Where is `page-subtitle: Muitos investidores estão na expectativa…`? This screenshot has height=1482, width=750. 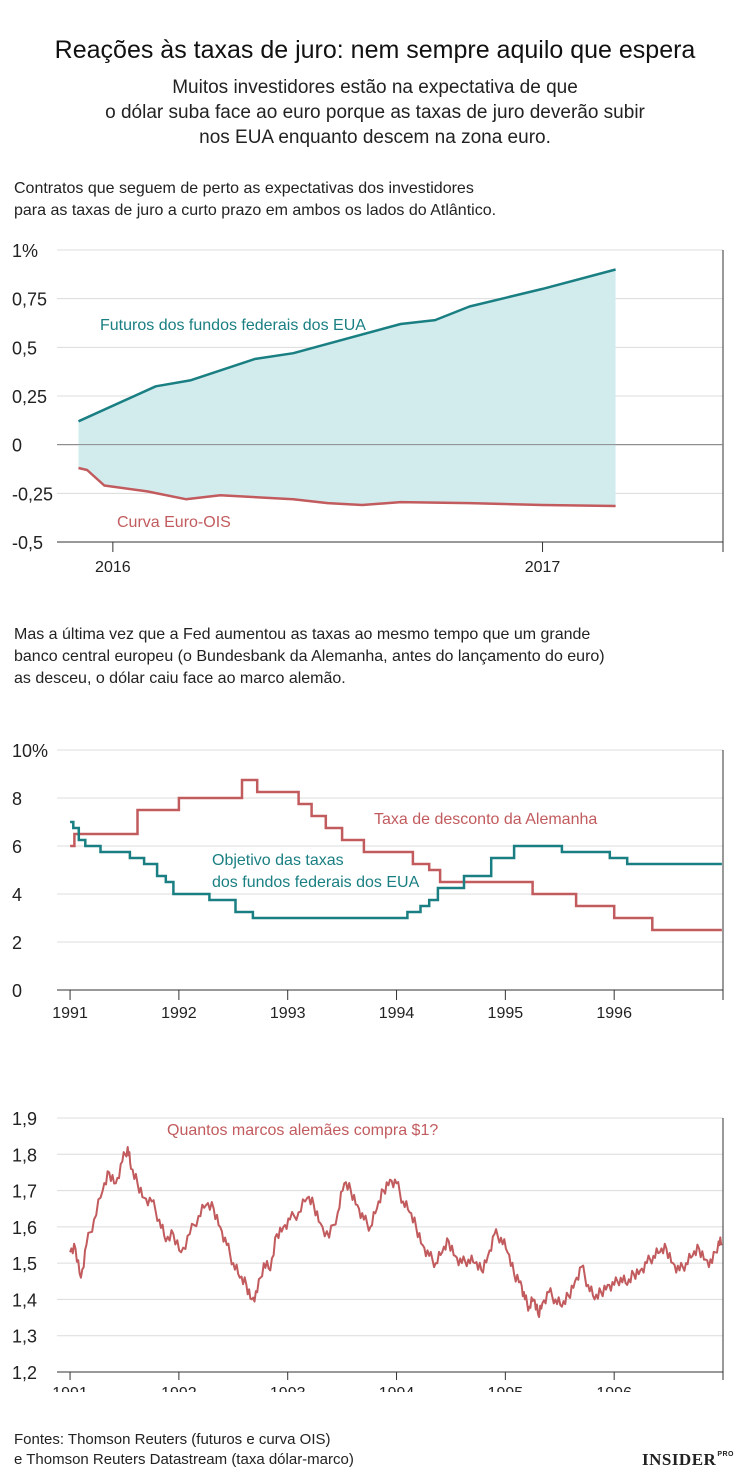 page-subtitle: Muitos investidores estão na expectativa… is located at coordinates (375, 112).